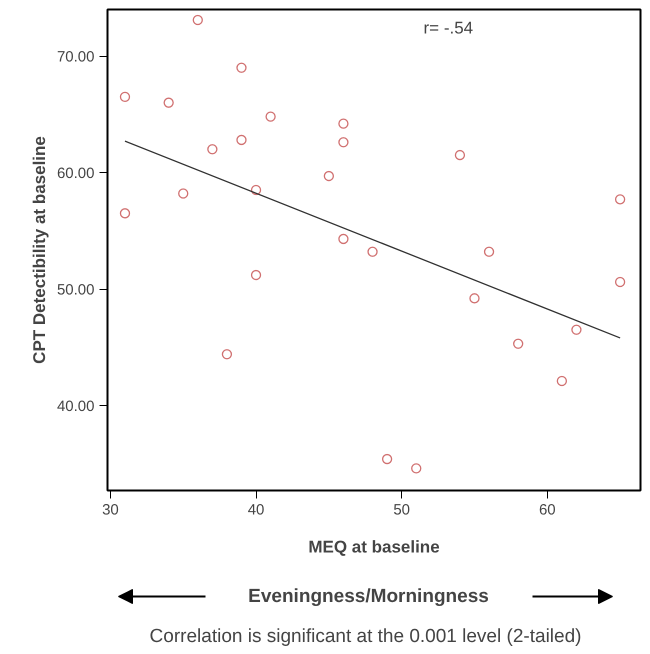 This screenshot has height=654, width=650. Describe the element at coordinates (75, 57) in the screenshot. I see `y-tick-label: 70.00` at that location.